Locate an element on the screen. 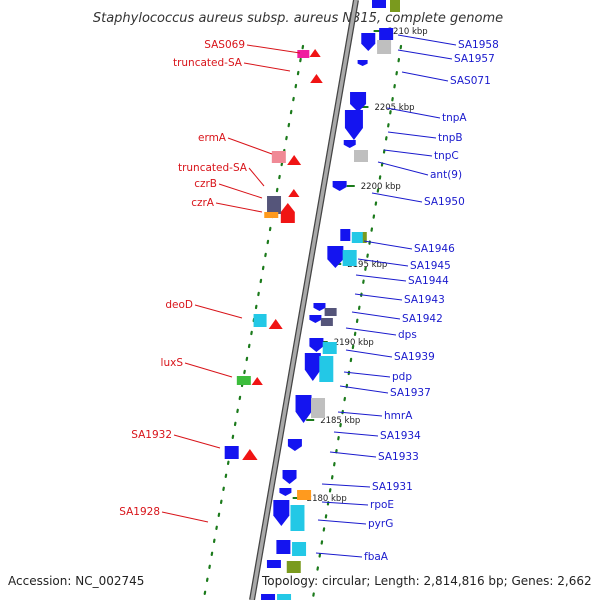 Image resolution: width=600 pixels, height=600 pixels. gene-label-sa1950: SA1950 is located at coordinates (418, 200).